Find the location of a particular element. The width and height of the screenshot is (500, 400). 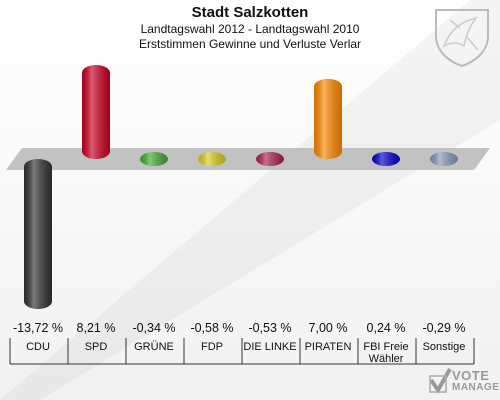

category-label: CDU is located at coordinates (38, 347).